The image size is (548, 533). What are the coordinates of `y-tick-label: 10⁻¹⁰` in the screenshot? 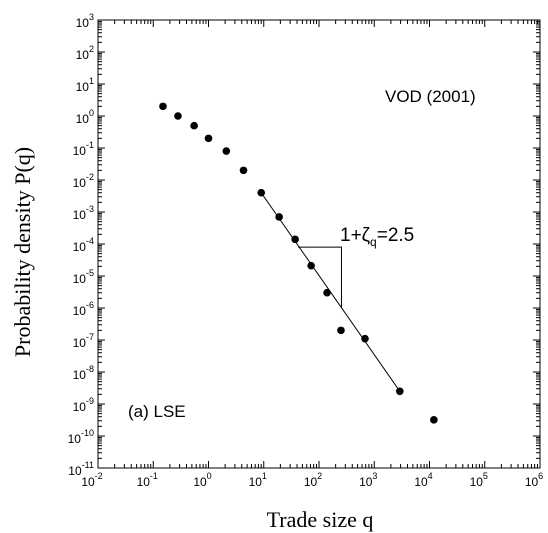 It's located at (81, 437).